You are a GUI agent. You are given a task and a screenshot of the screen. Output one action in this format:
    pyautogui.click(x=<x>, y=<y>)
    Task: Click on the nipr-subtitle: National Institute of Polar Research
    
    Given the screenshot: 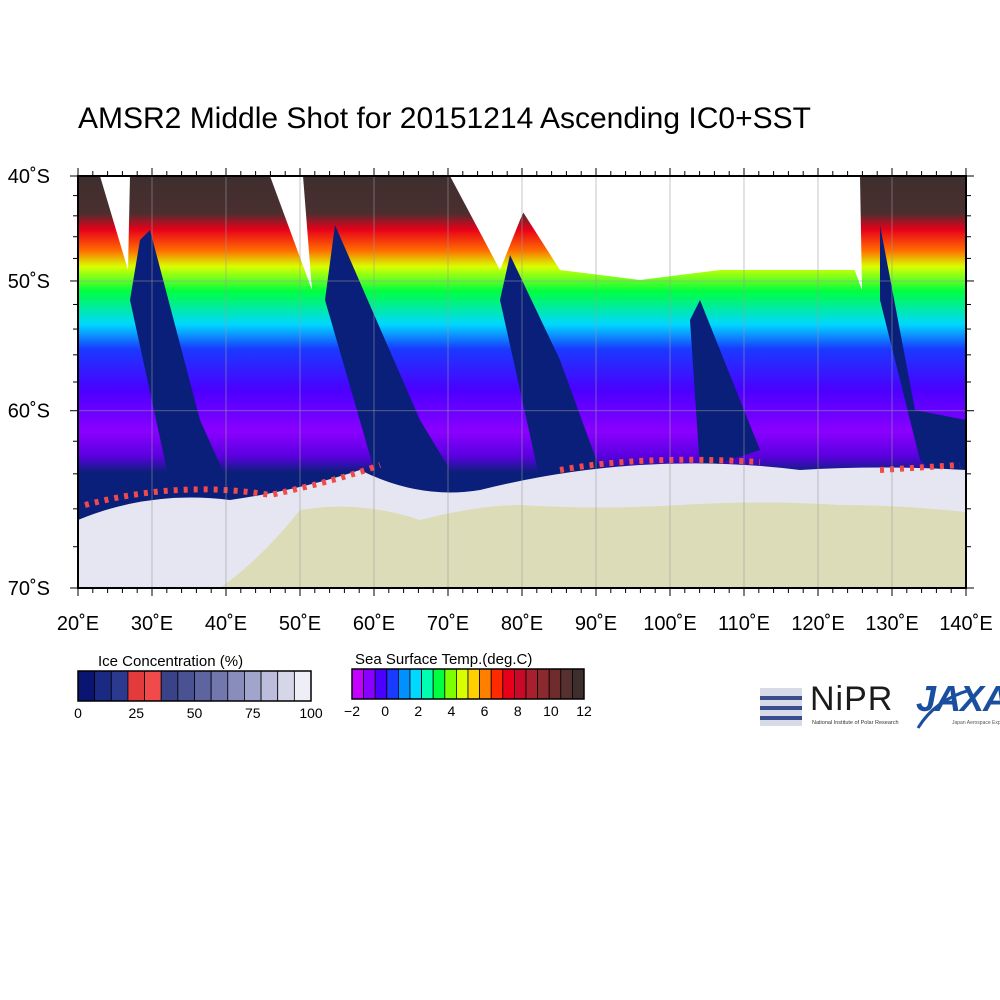 What is the action you would take?
    pyautogui.click(x=855, y=723)
    